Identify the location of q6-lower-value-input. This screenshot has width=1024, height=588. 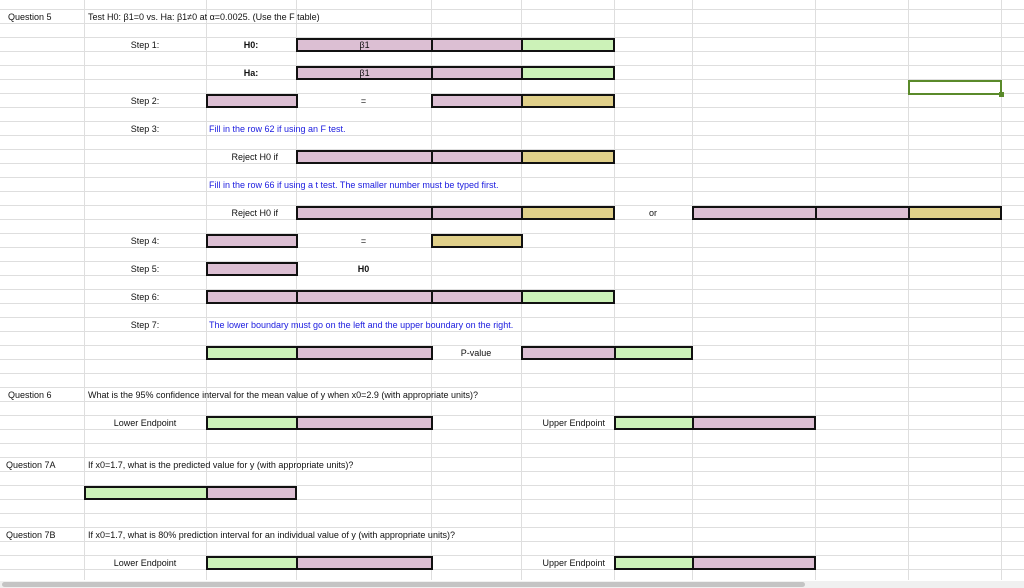
(252, 423).